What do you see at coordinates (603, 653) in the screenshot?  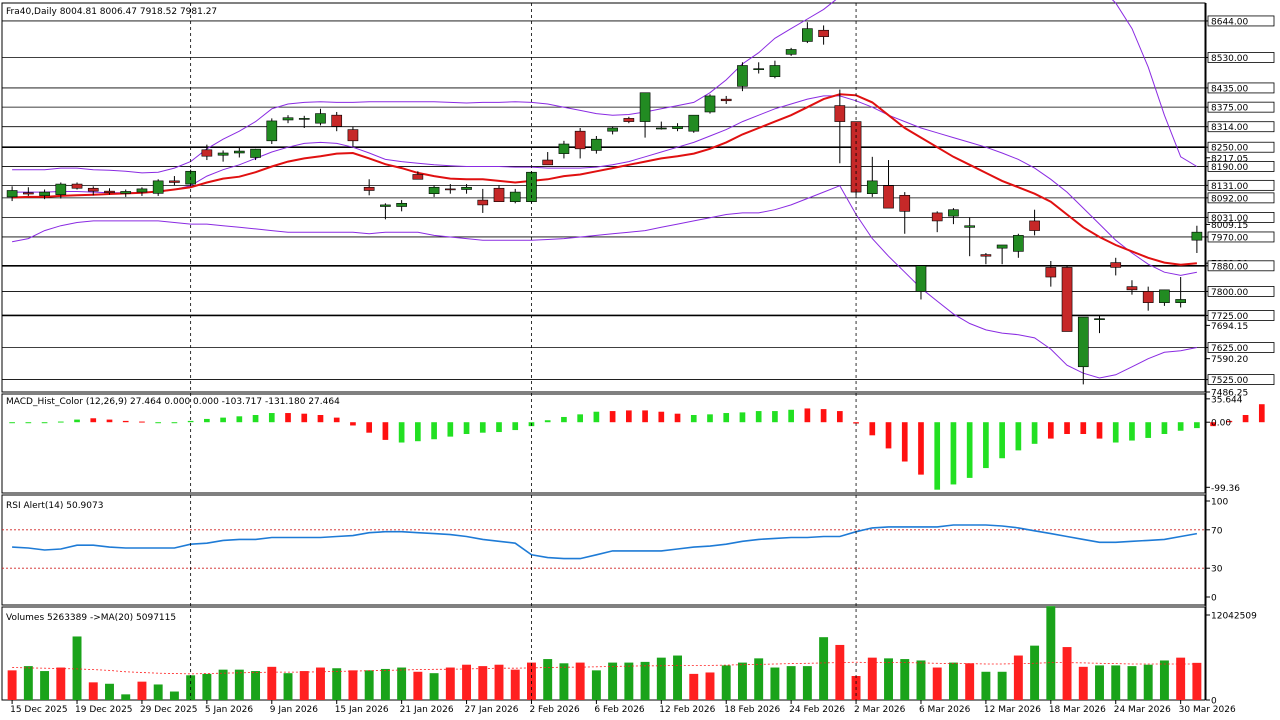 I see `vol-frame` at bounding box center [603, 653].